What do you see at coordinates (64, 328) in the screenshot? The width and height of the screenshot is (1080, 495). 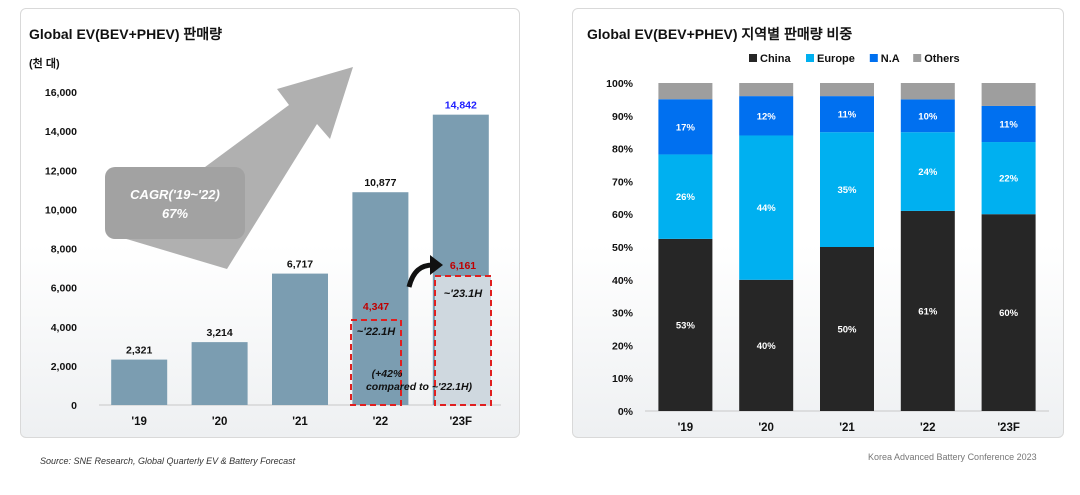 I see `y-tick-label: 4,000` at bounding box center [64, 328].